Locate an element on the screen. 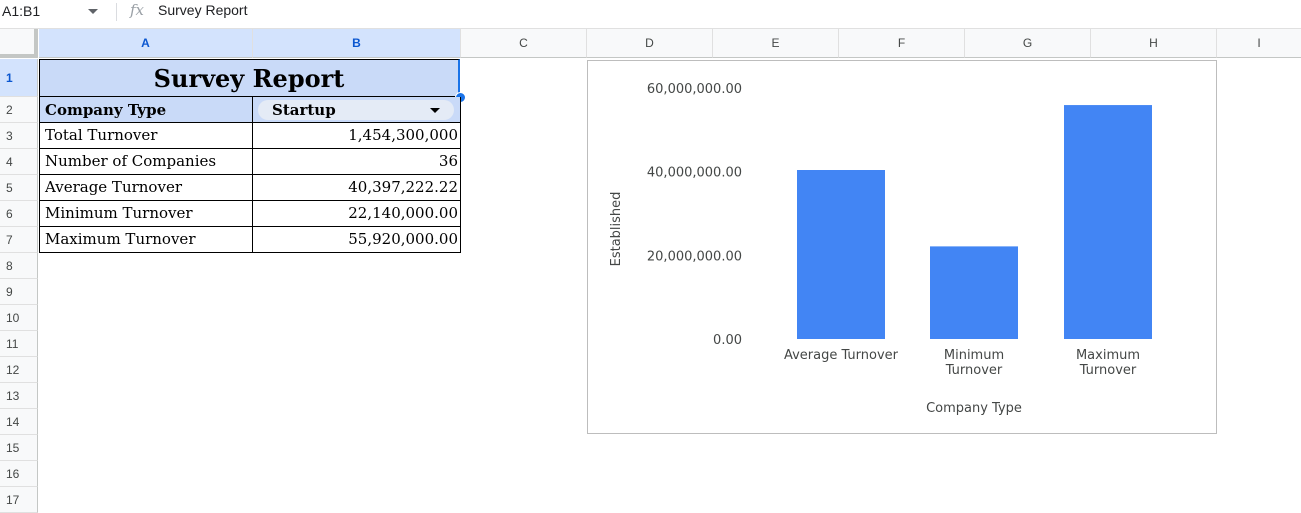 The height and width of the screenshot is (513, 1301). row-header-7: 7 is located at coordinates (19, 240).